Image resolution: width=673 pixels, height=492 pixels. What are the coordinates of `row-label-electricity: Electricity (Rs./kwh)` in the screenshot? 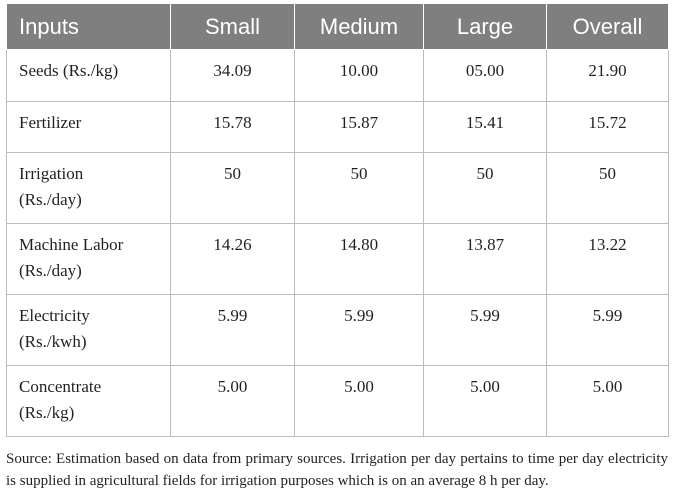 It's located at (88, 330).